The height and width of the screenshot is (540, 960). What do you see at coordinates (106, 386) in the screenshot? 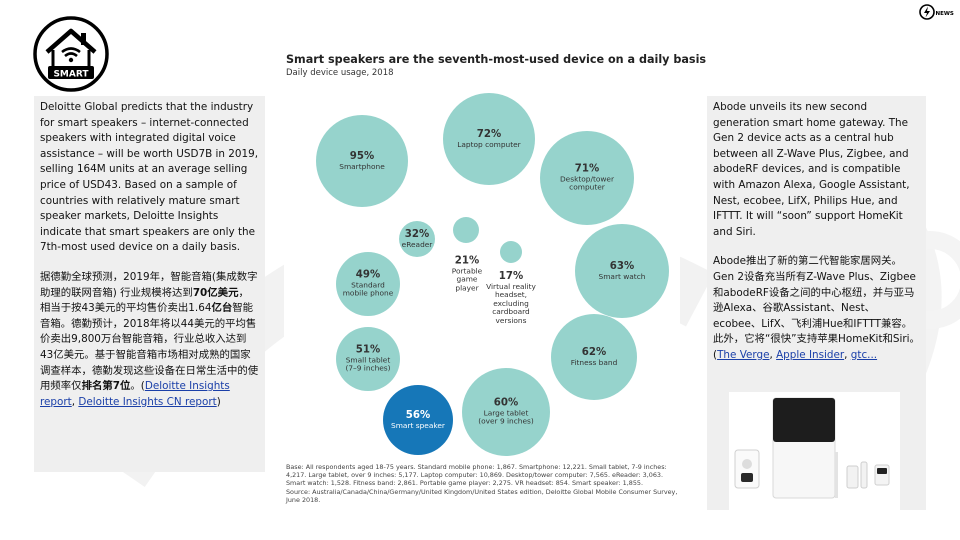
I see `zh-bold-3: 排名第7位` at bounding box center [106, 386].